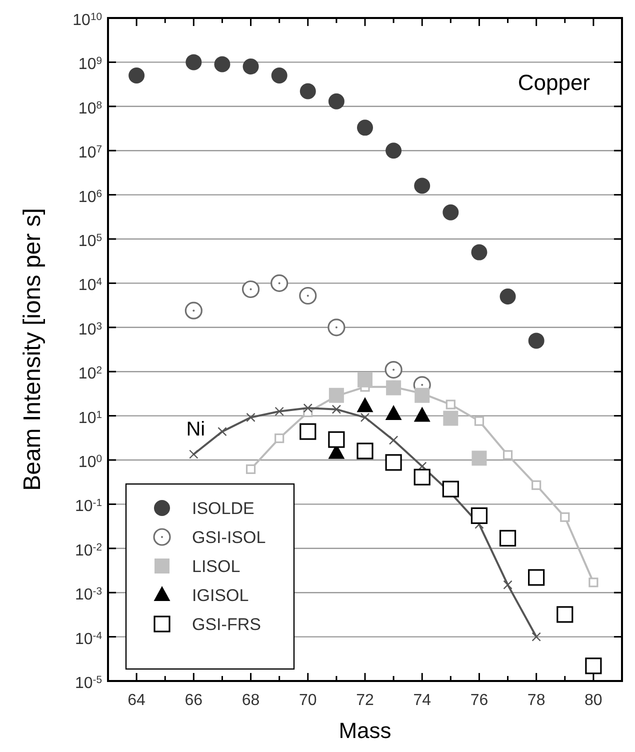 This screenshot has width=635, height=752. What do you see at coordinates (307, 700) in the screenshot?
I see `x-tick-label: 70` at bounding box center [307, 700].